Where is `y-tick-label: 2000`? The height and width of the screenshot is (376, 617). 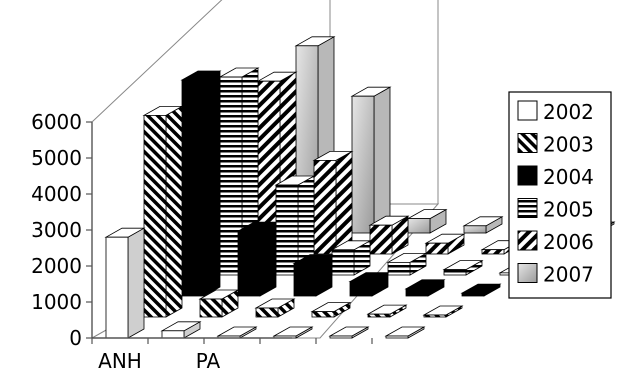
y-tick-label: 2000 is located at coordinates (56, 266).